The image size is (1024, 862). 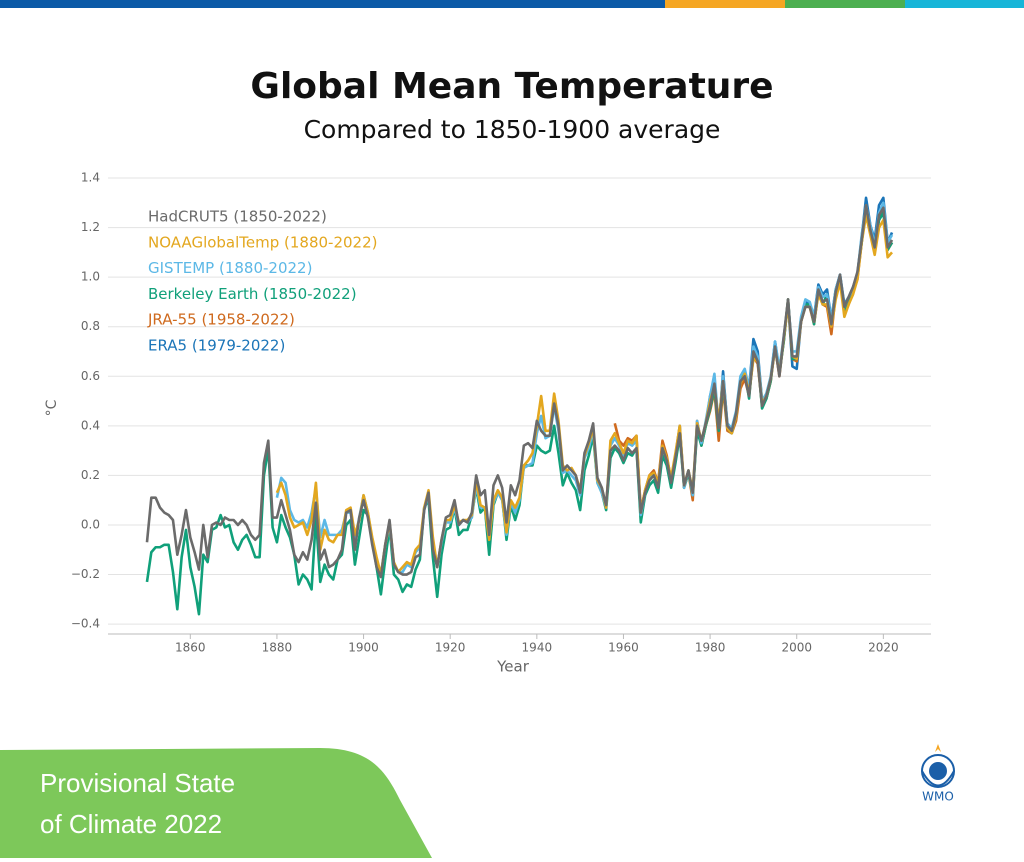 I want to click on legend-entry: HadCRUT5 (1850-2022), so click(x=237, y=217).